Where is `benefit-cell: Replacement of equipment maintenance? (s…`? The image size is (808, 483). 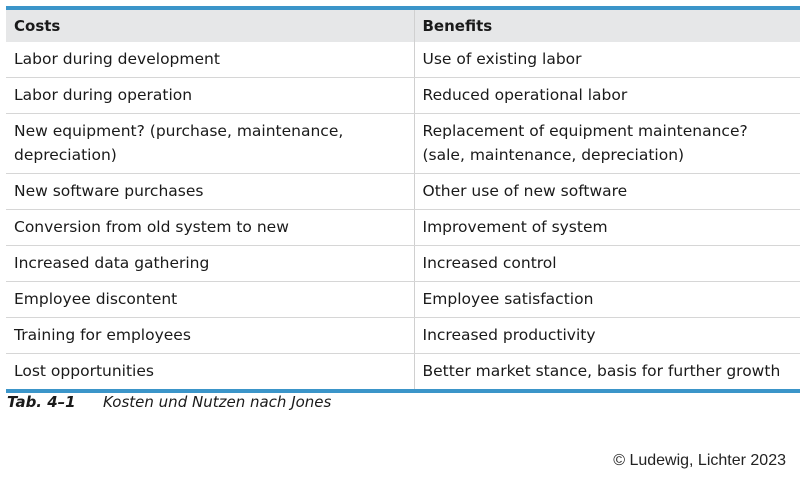
benefit-cell: Replacement of equipment maintenance? (s… is located at coordinates (606, 143).